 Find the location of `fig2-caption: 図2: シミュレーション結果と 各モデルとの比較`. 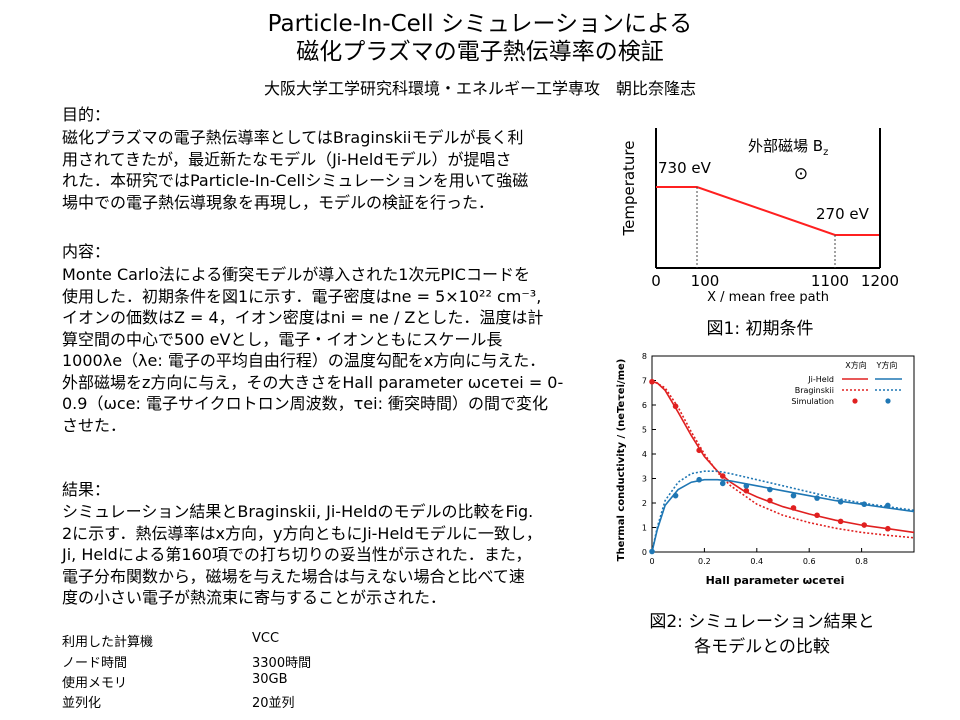

fig2-caption: 図2: シミュレーション結果と 各モデルとの比較 is located at coordinates (762, 632).